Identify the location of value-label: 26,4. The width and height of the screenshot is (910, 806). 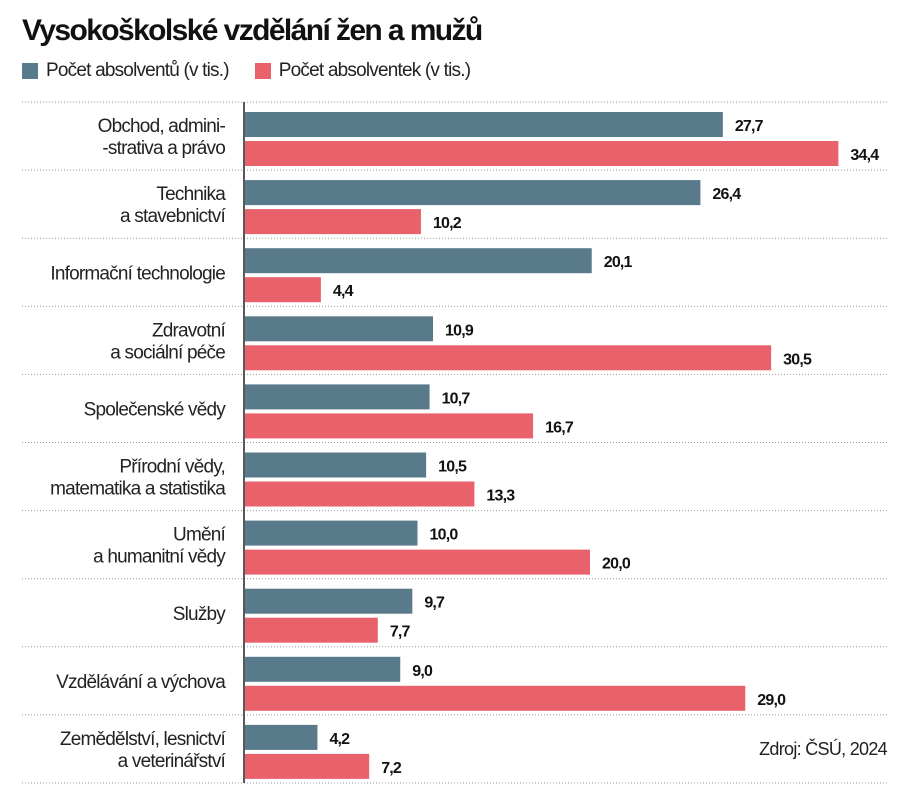
(726, 194).